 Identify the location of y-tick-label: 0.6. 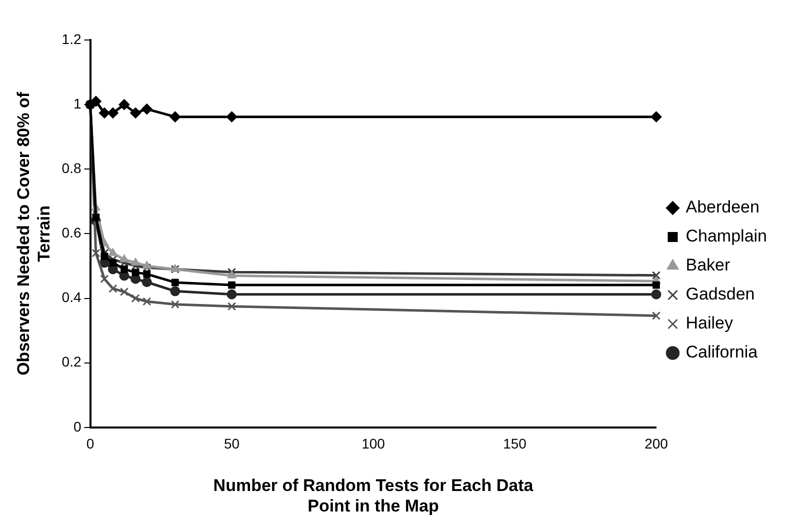
(72, 232).